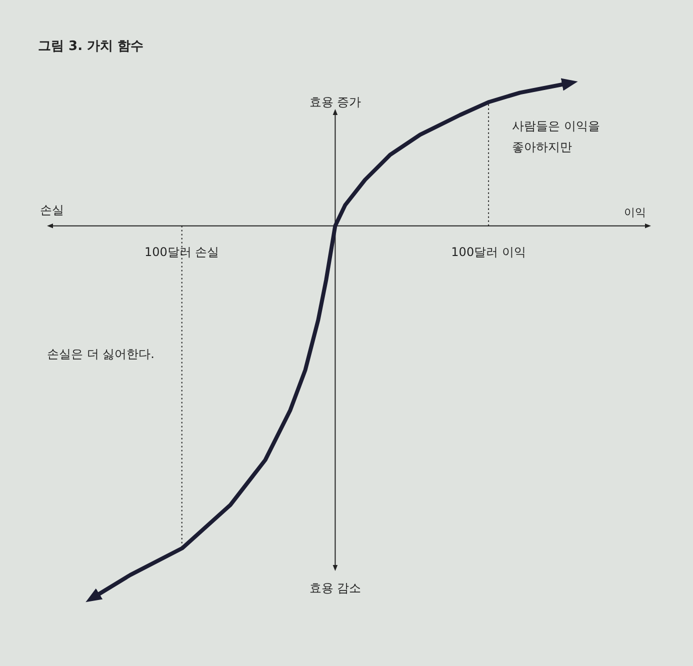 The height and width of the screenshot is (666, 693). I want to click on x-tick-label: 100달러 이익, so click(488, 251).